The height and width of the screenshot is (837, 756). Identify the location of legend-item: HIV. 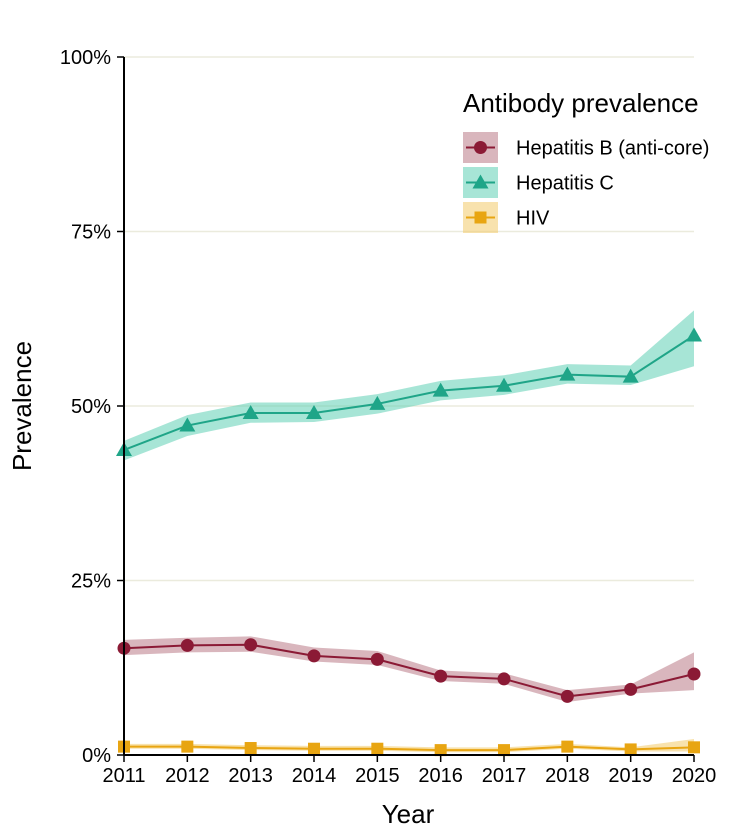
(506, 217).